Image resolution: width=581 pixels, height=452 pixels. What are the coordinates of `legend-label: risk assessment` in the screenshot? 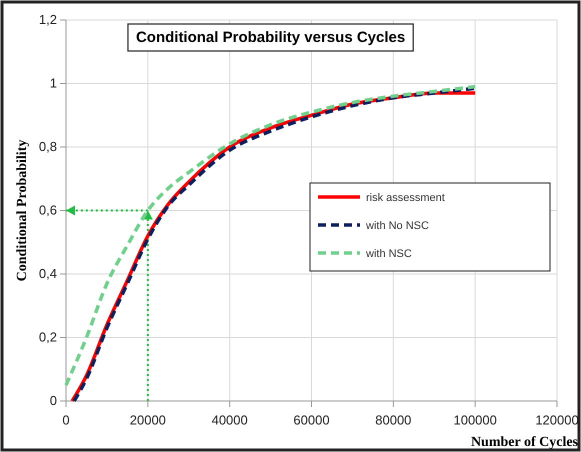 It's located at (405, 198).